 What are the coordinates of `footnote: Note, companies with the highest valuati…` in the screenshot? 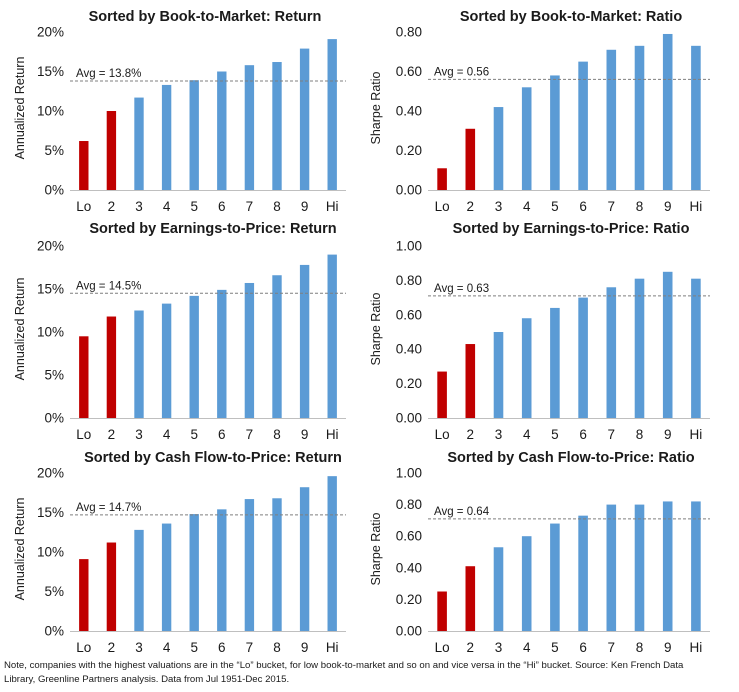 It's located at (370, 673).